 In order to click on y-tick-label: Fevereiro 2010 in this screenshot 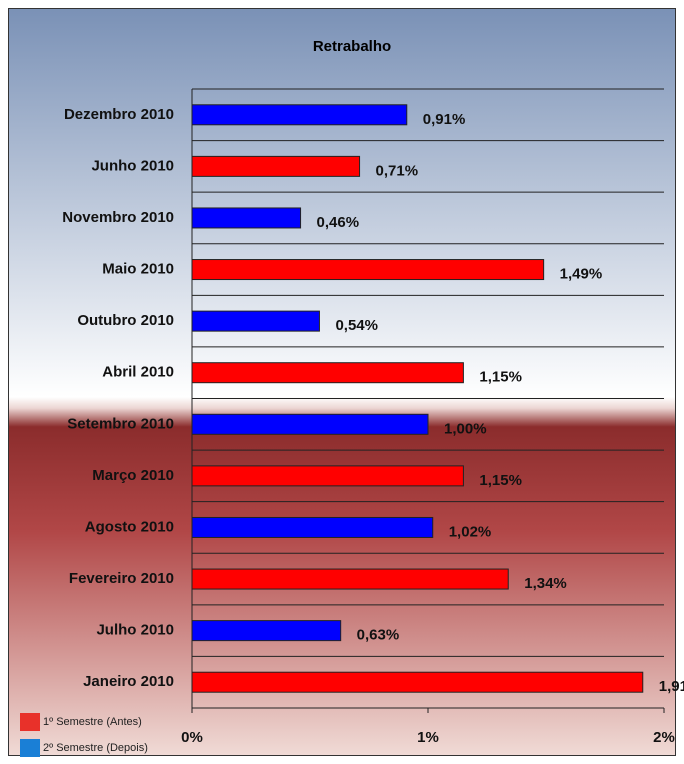, I will do `click(121, 578)`.